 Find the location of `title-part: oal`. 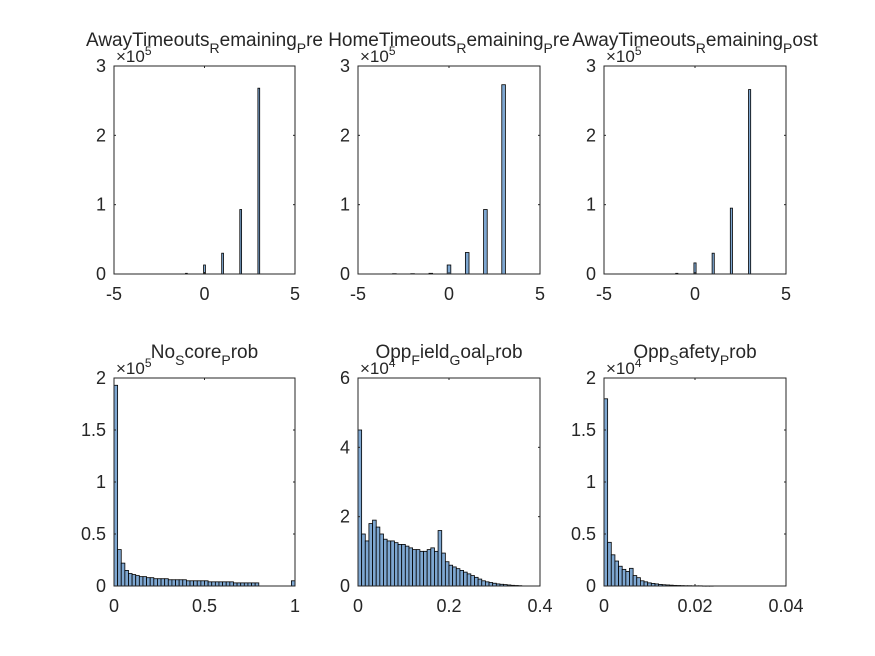

title-part: oal is located at coordinates (472, 352).